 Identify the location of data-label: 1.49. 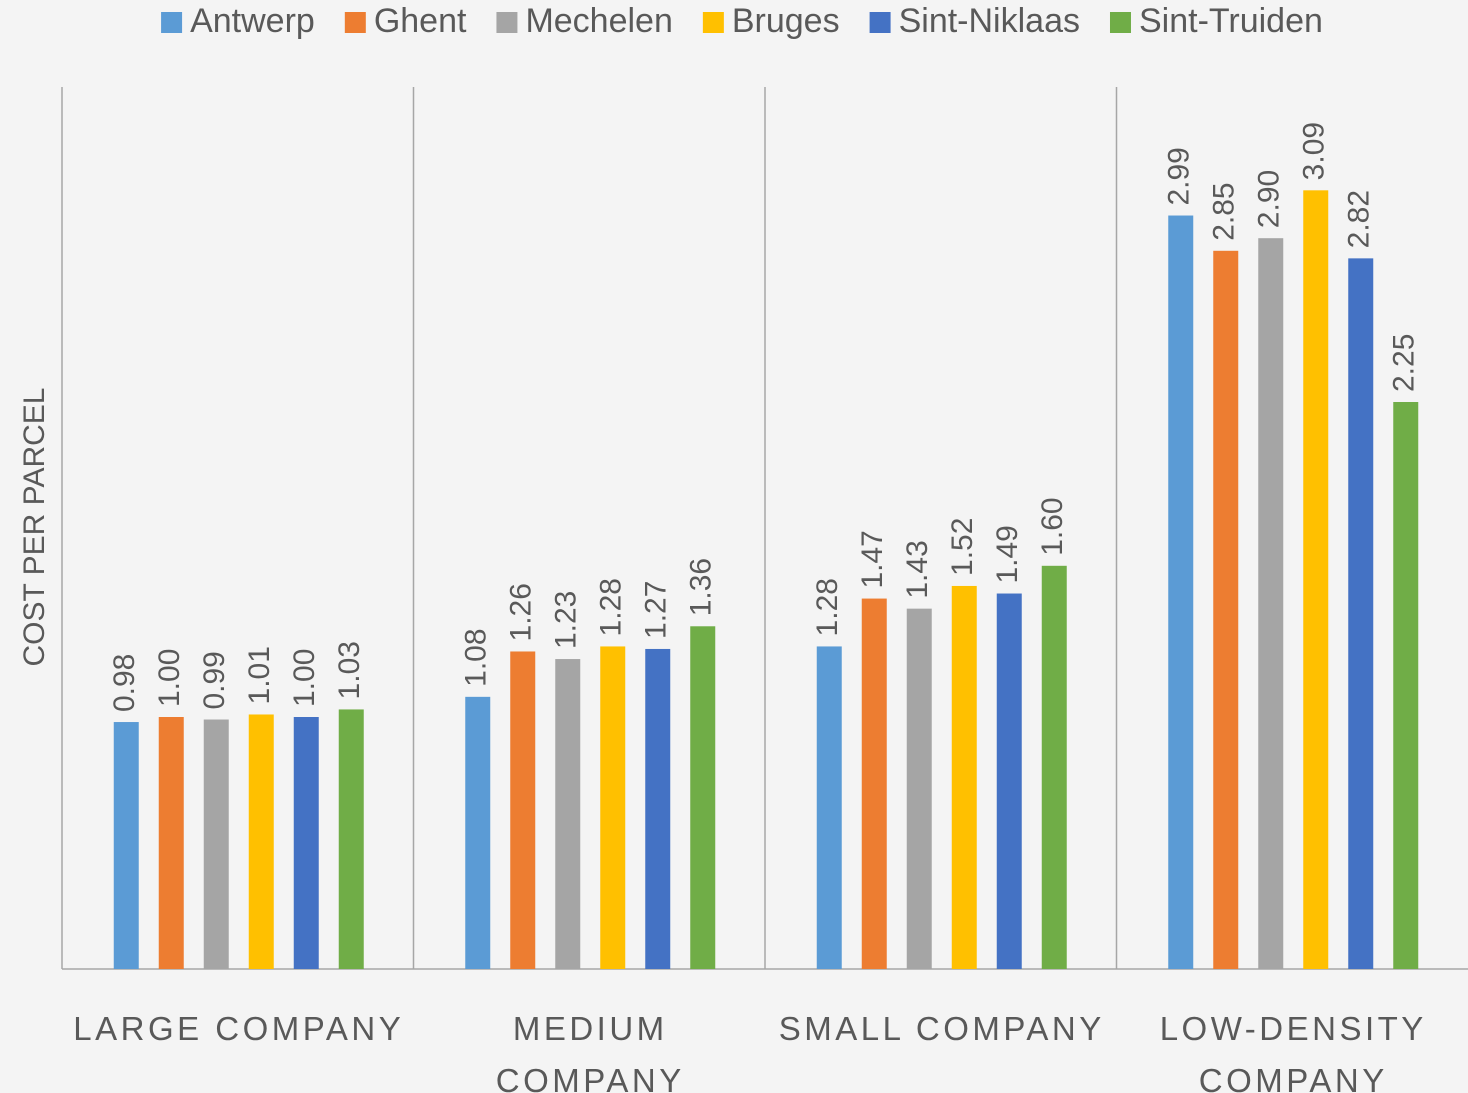
(1007, 554).